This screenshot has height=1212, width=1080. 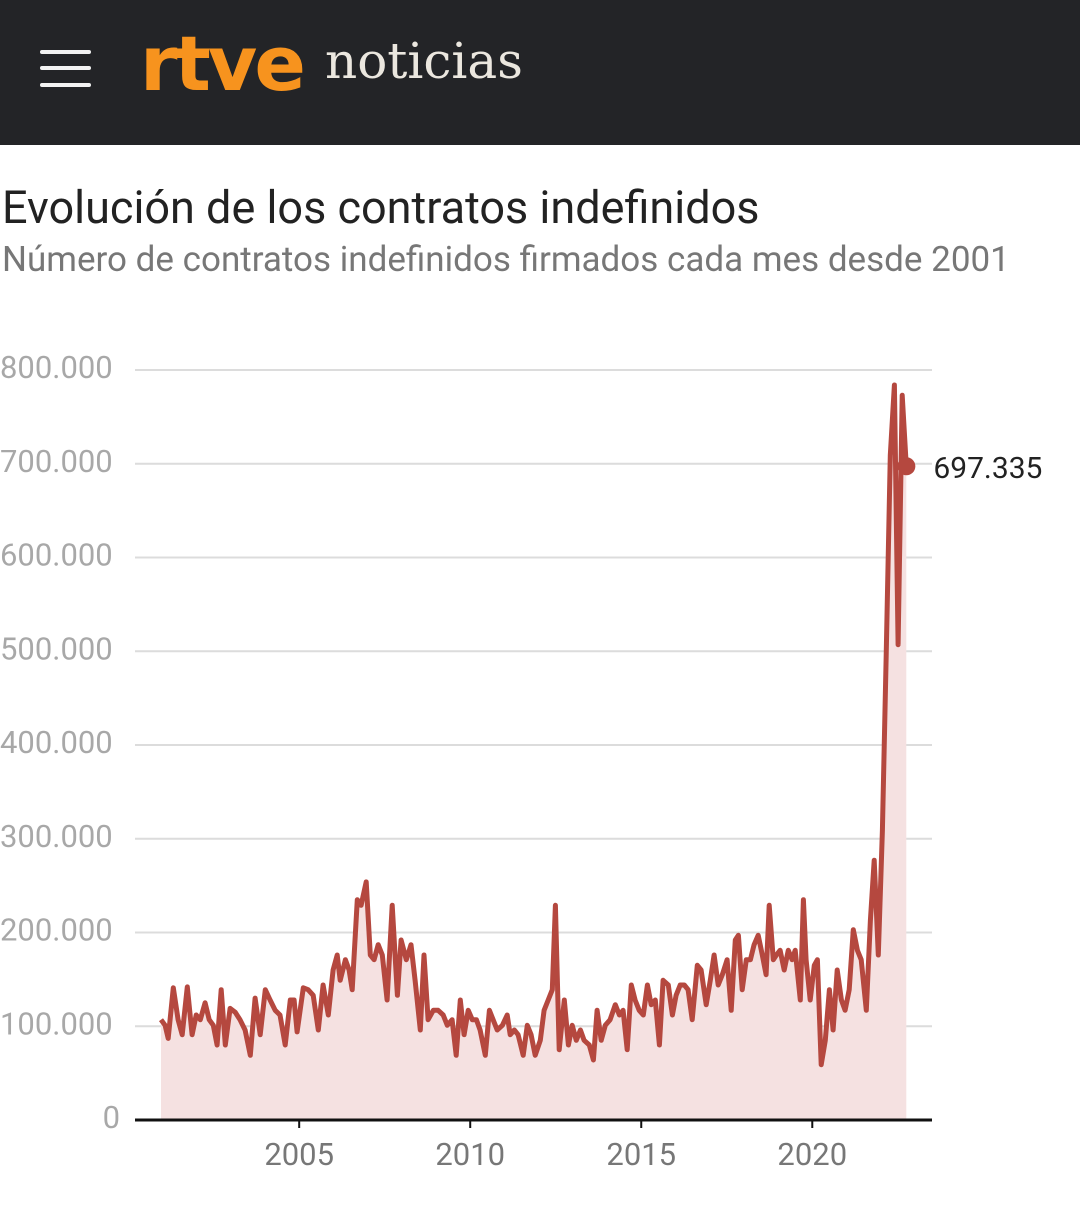 What do you see at coordinates (56, 836) in the screenshot?
I see `y-tick-label: 300.000` at bounding box center [56, 836].